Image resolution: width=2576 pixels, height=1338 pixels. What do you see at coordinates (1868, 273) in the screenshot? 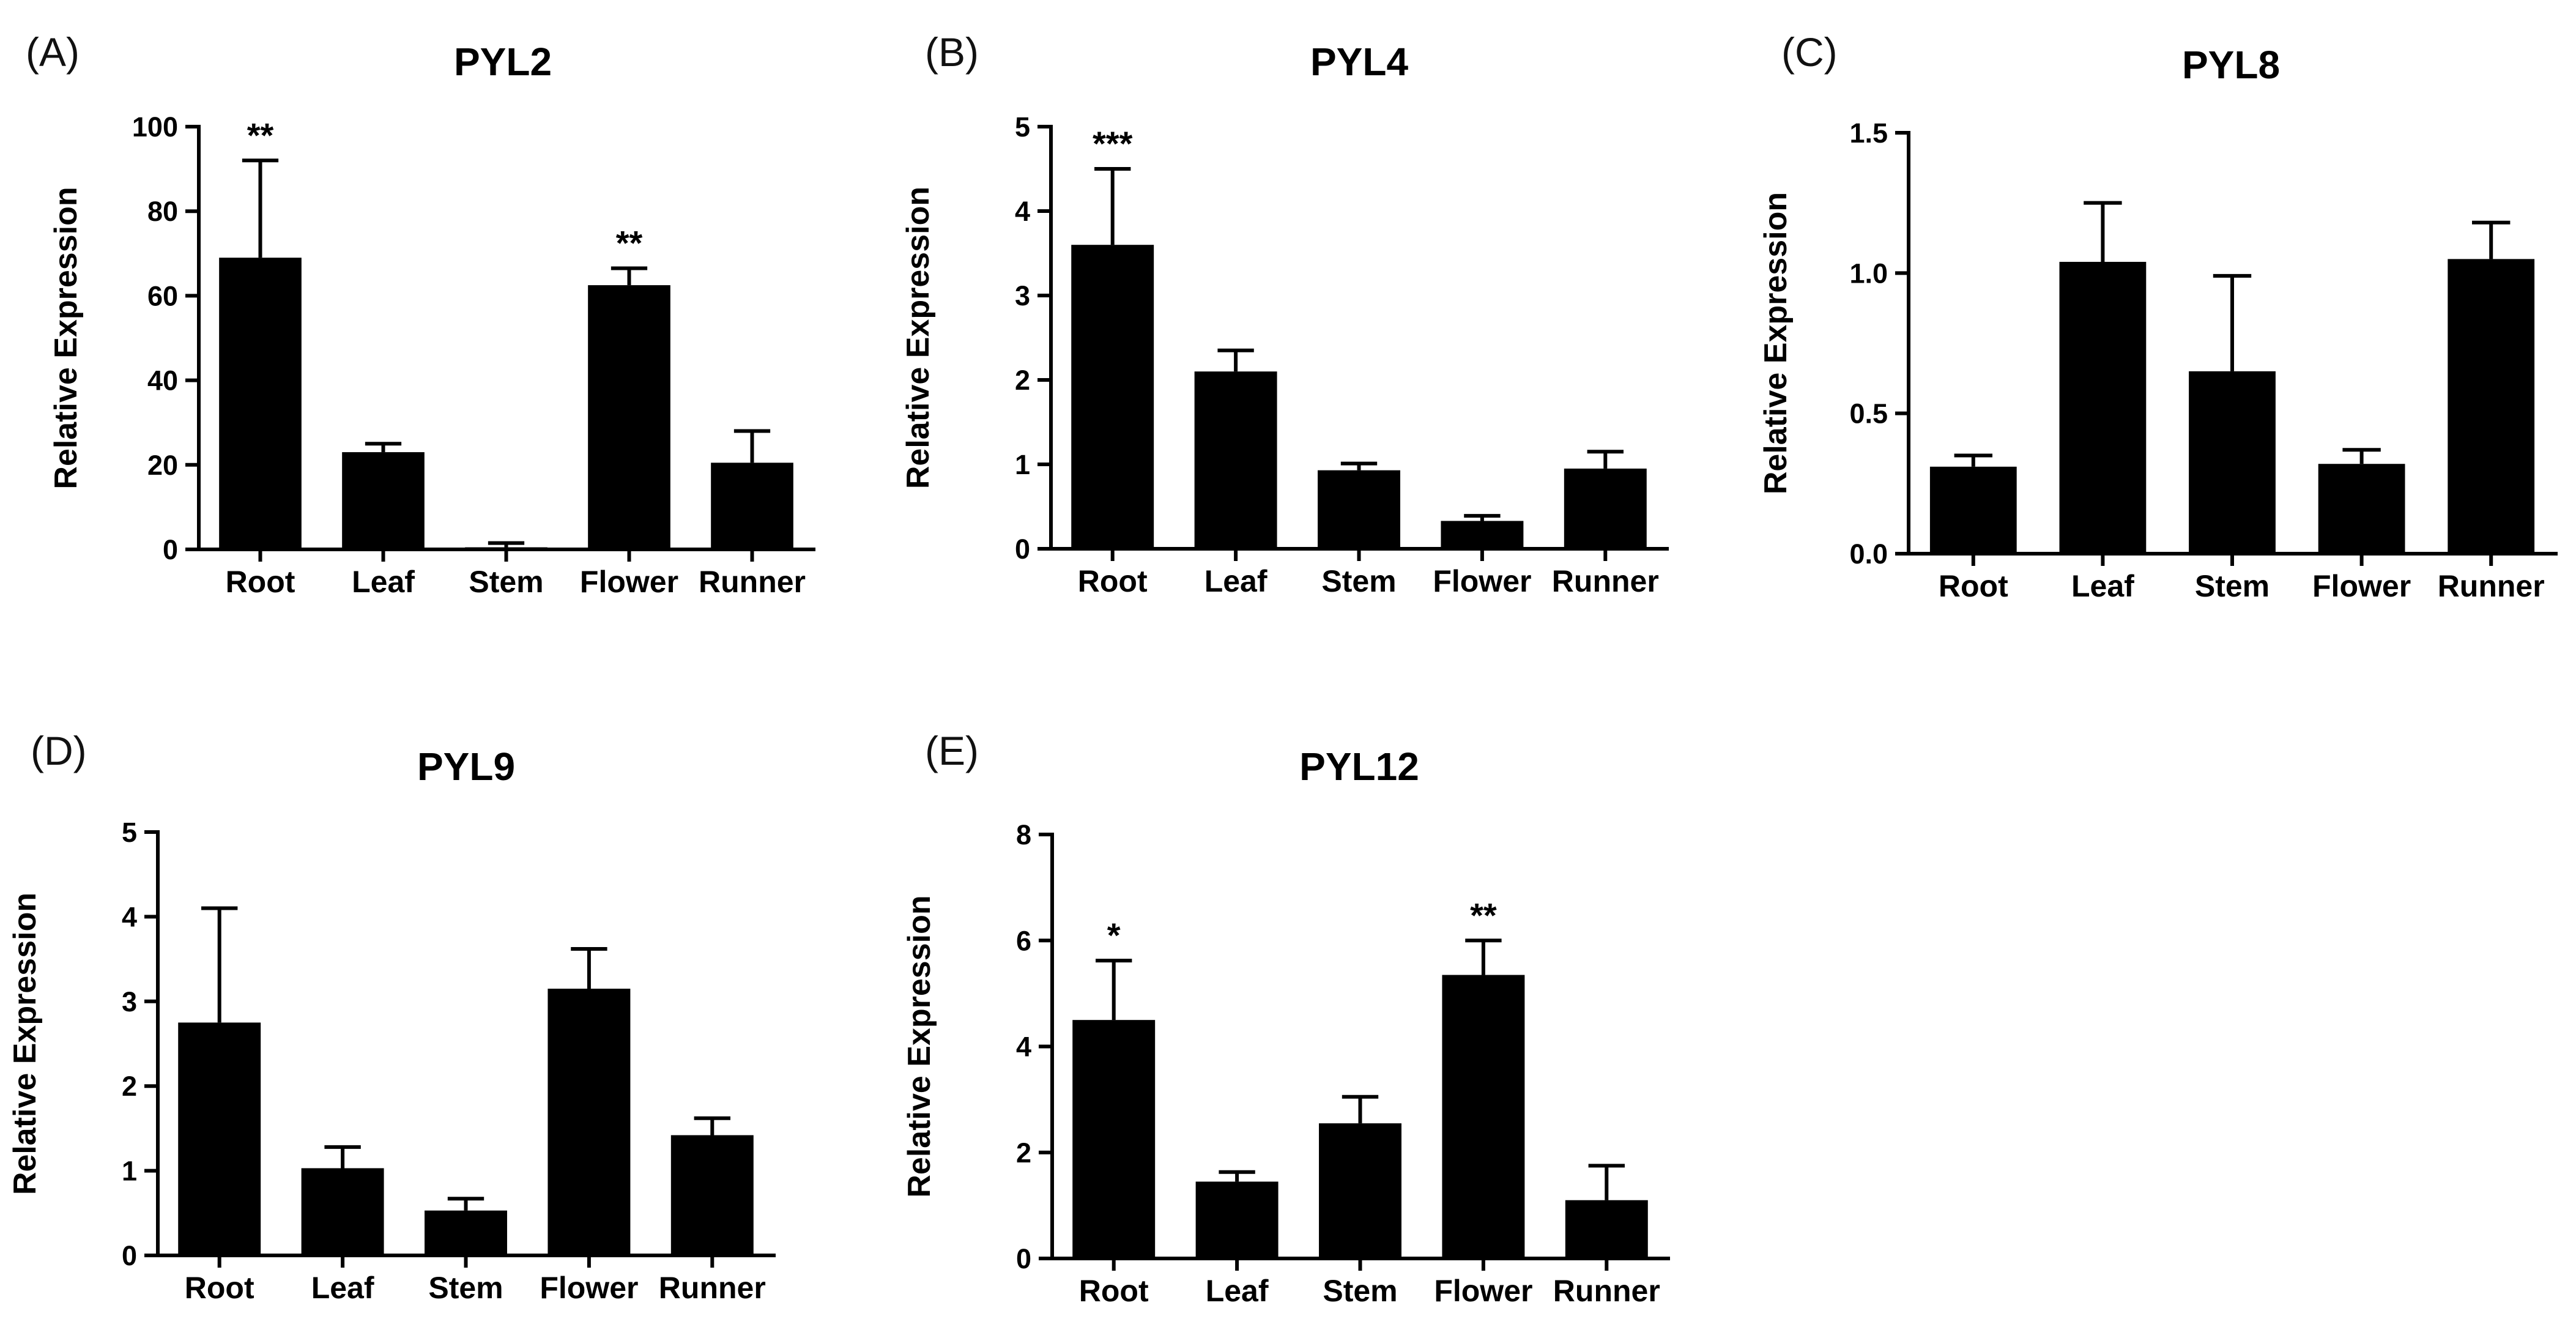
I see `y-tick-label: 1.0` at bounding box center [1868, 273].